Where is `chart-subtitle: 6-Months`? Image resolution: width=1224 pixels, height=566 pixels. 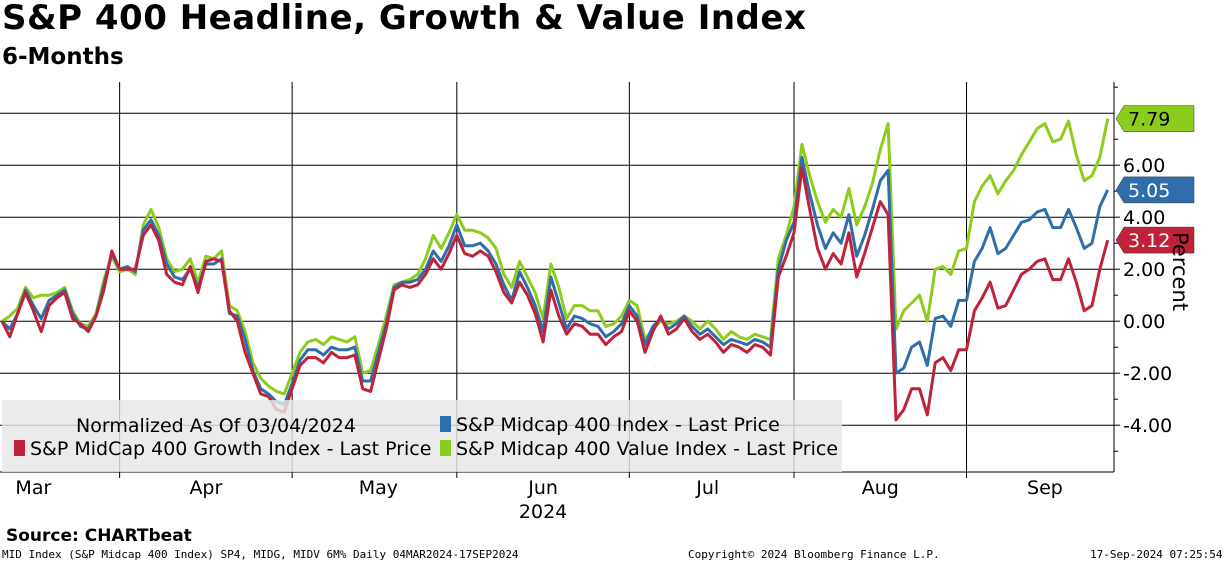
chart-subtitle: 6-Months is located at coordinates (63, 57).